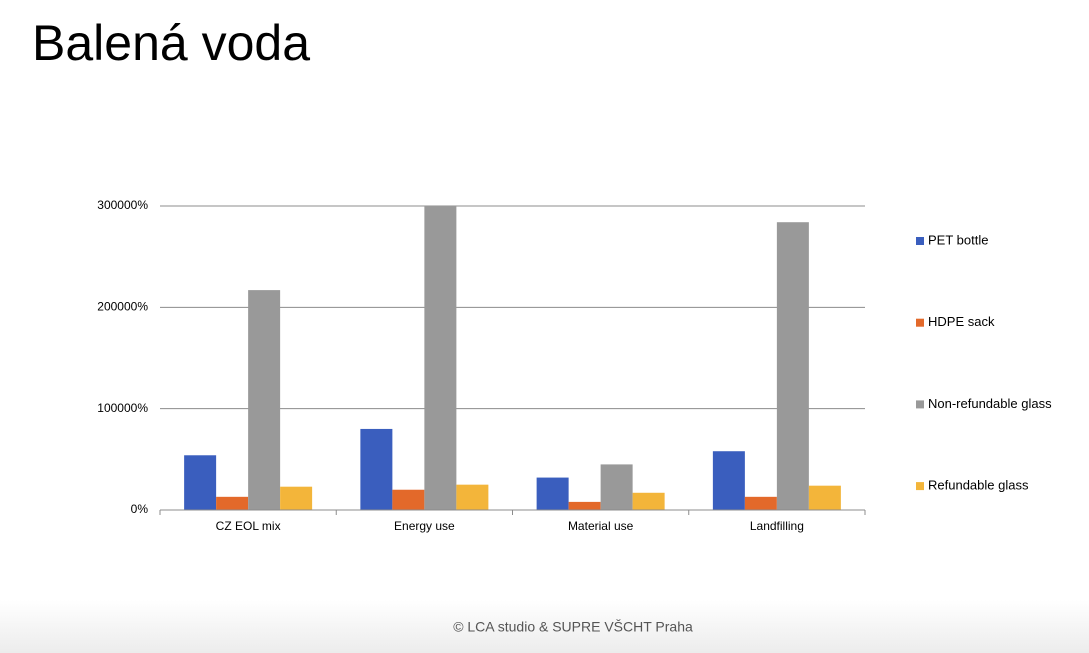  Describe the element at coordinates (990, 403) in the screenshot. I see `legend-label: Non-refundable glass` at that location.